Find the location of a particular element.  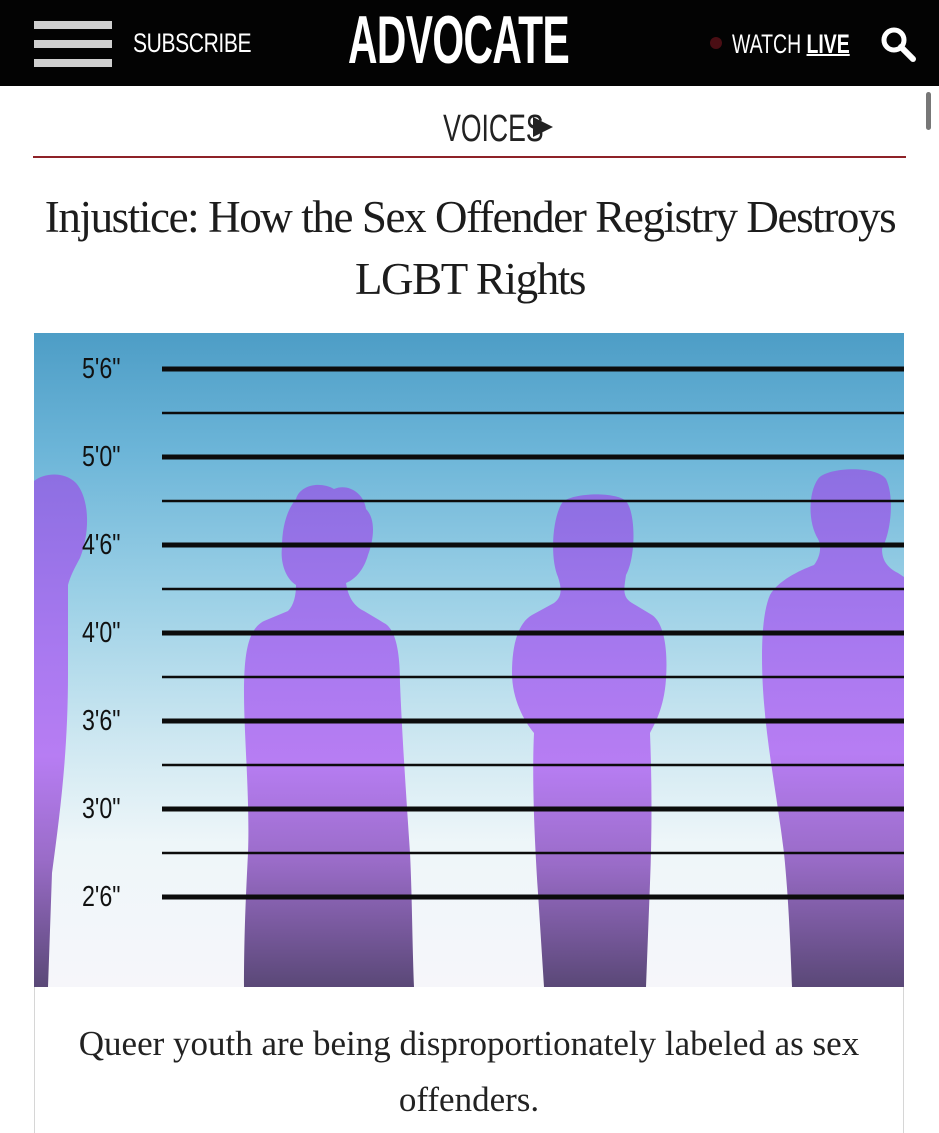

live-label: LIVE is located at coordinates (828, 44).